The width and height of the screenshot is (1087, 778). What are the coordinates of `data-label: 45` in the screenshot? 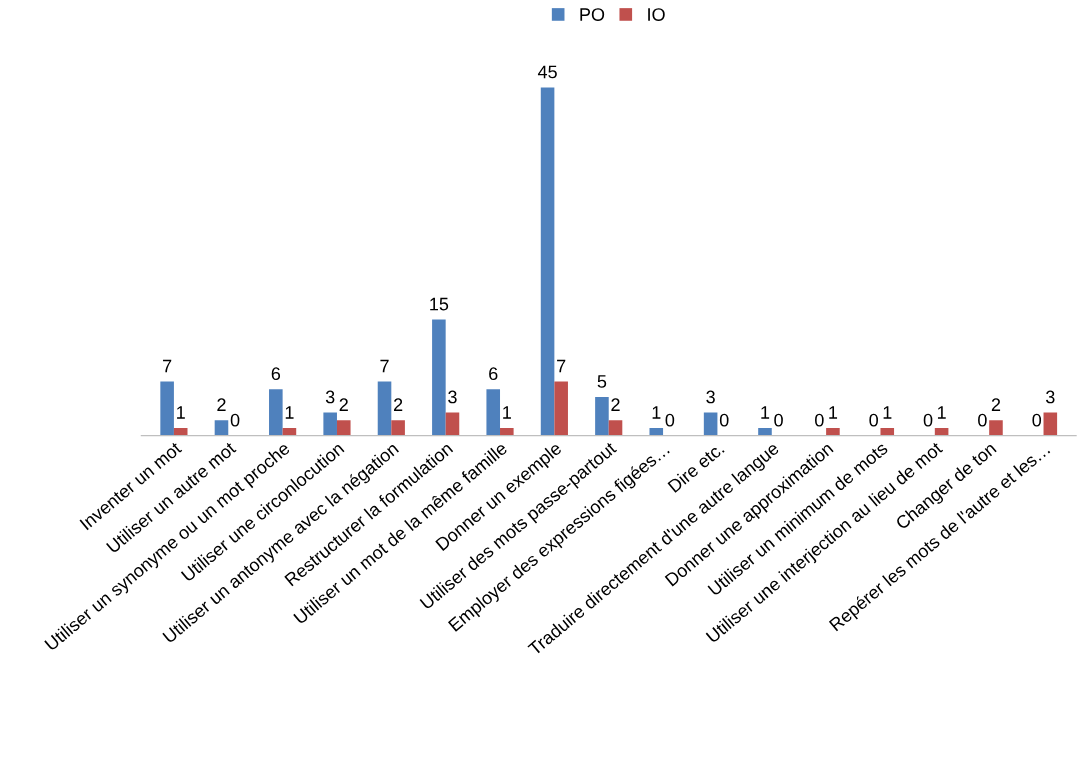 It's located at (547, 72).